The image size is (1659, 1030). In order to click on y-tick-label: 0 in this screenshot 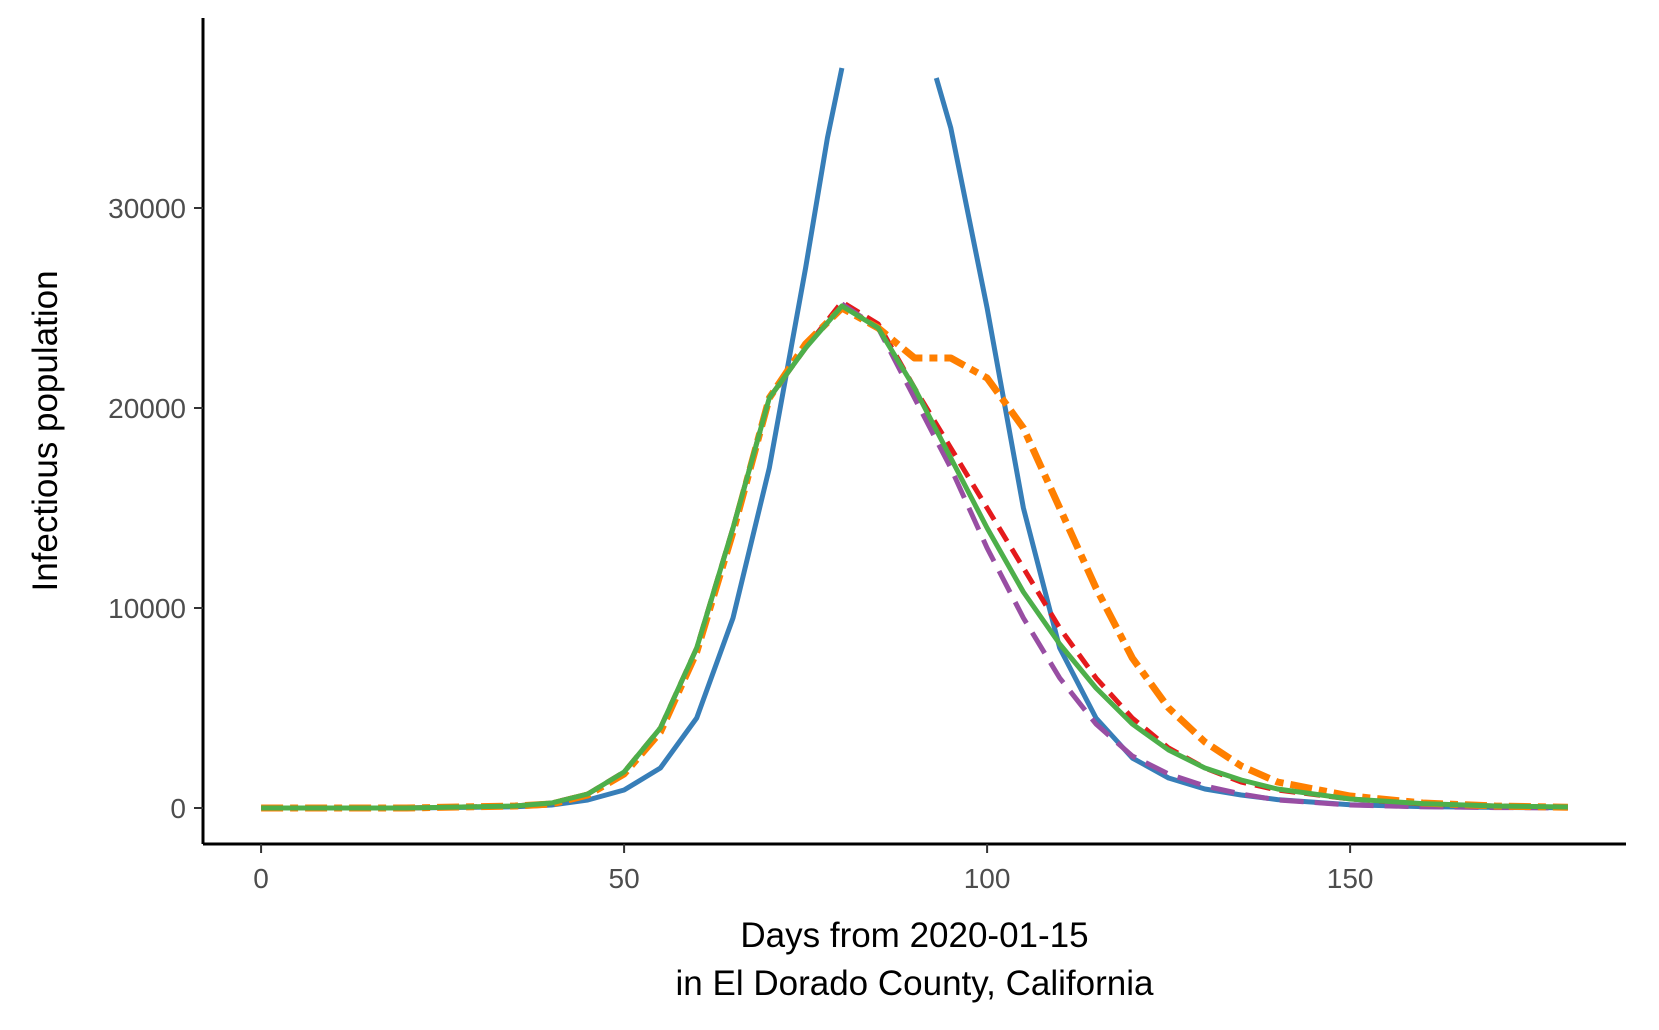, I will do `click(178, 808)`.